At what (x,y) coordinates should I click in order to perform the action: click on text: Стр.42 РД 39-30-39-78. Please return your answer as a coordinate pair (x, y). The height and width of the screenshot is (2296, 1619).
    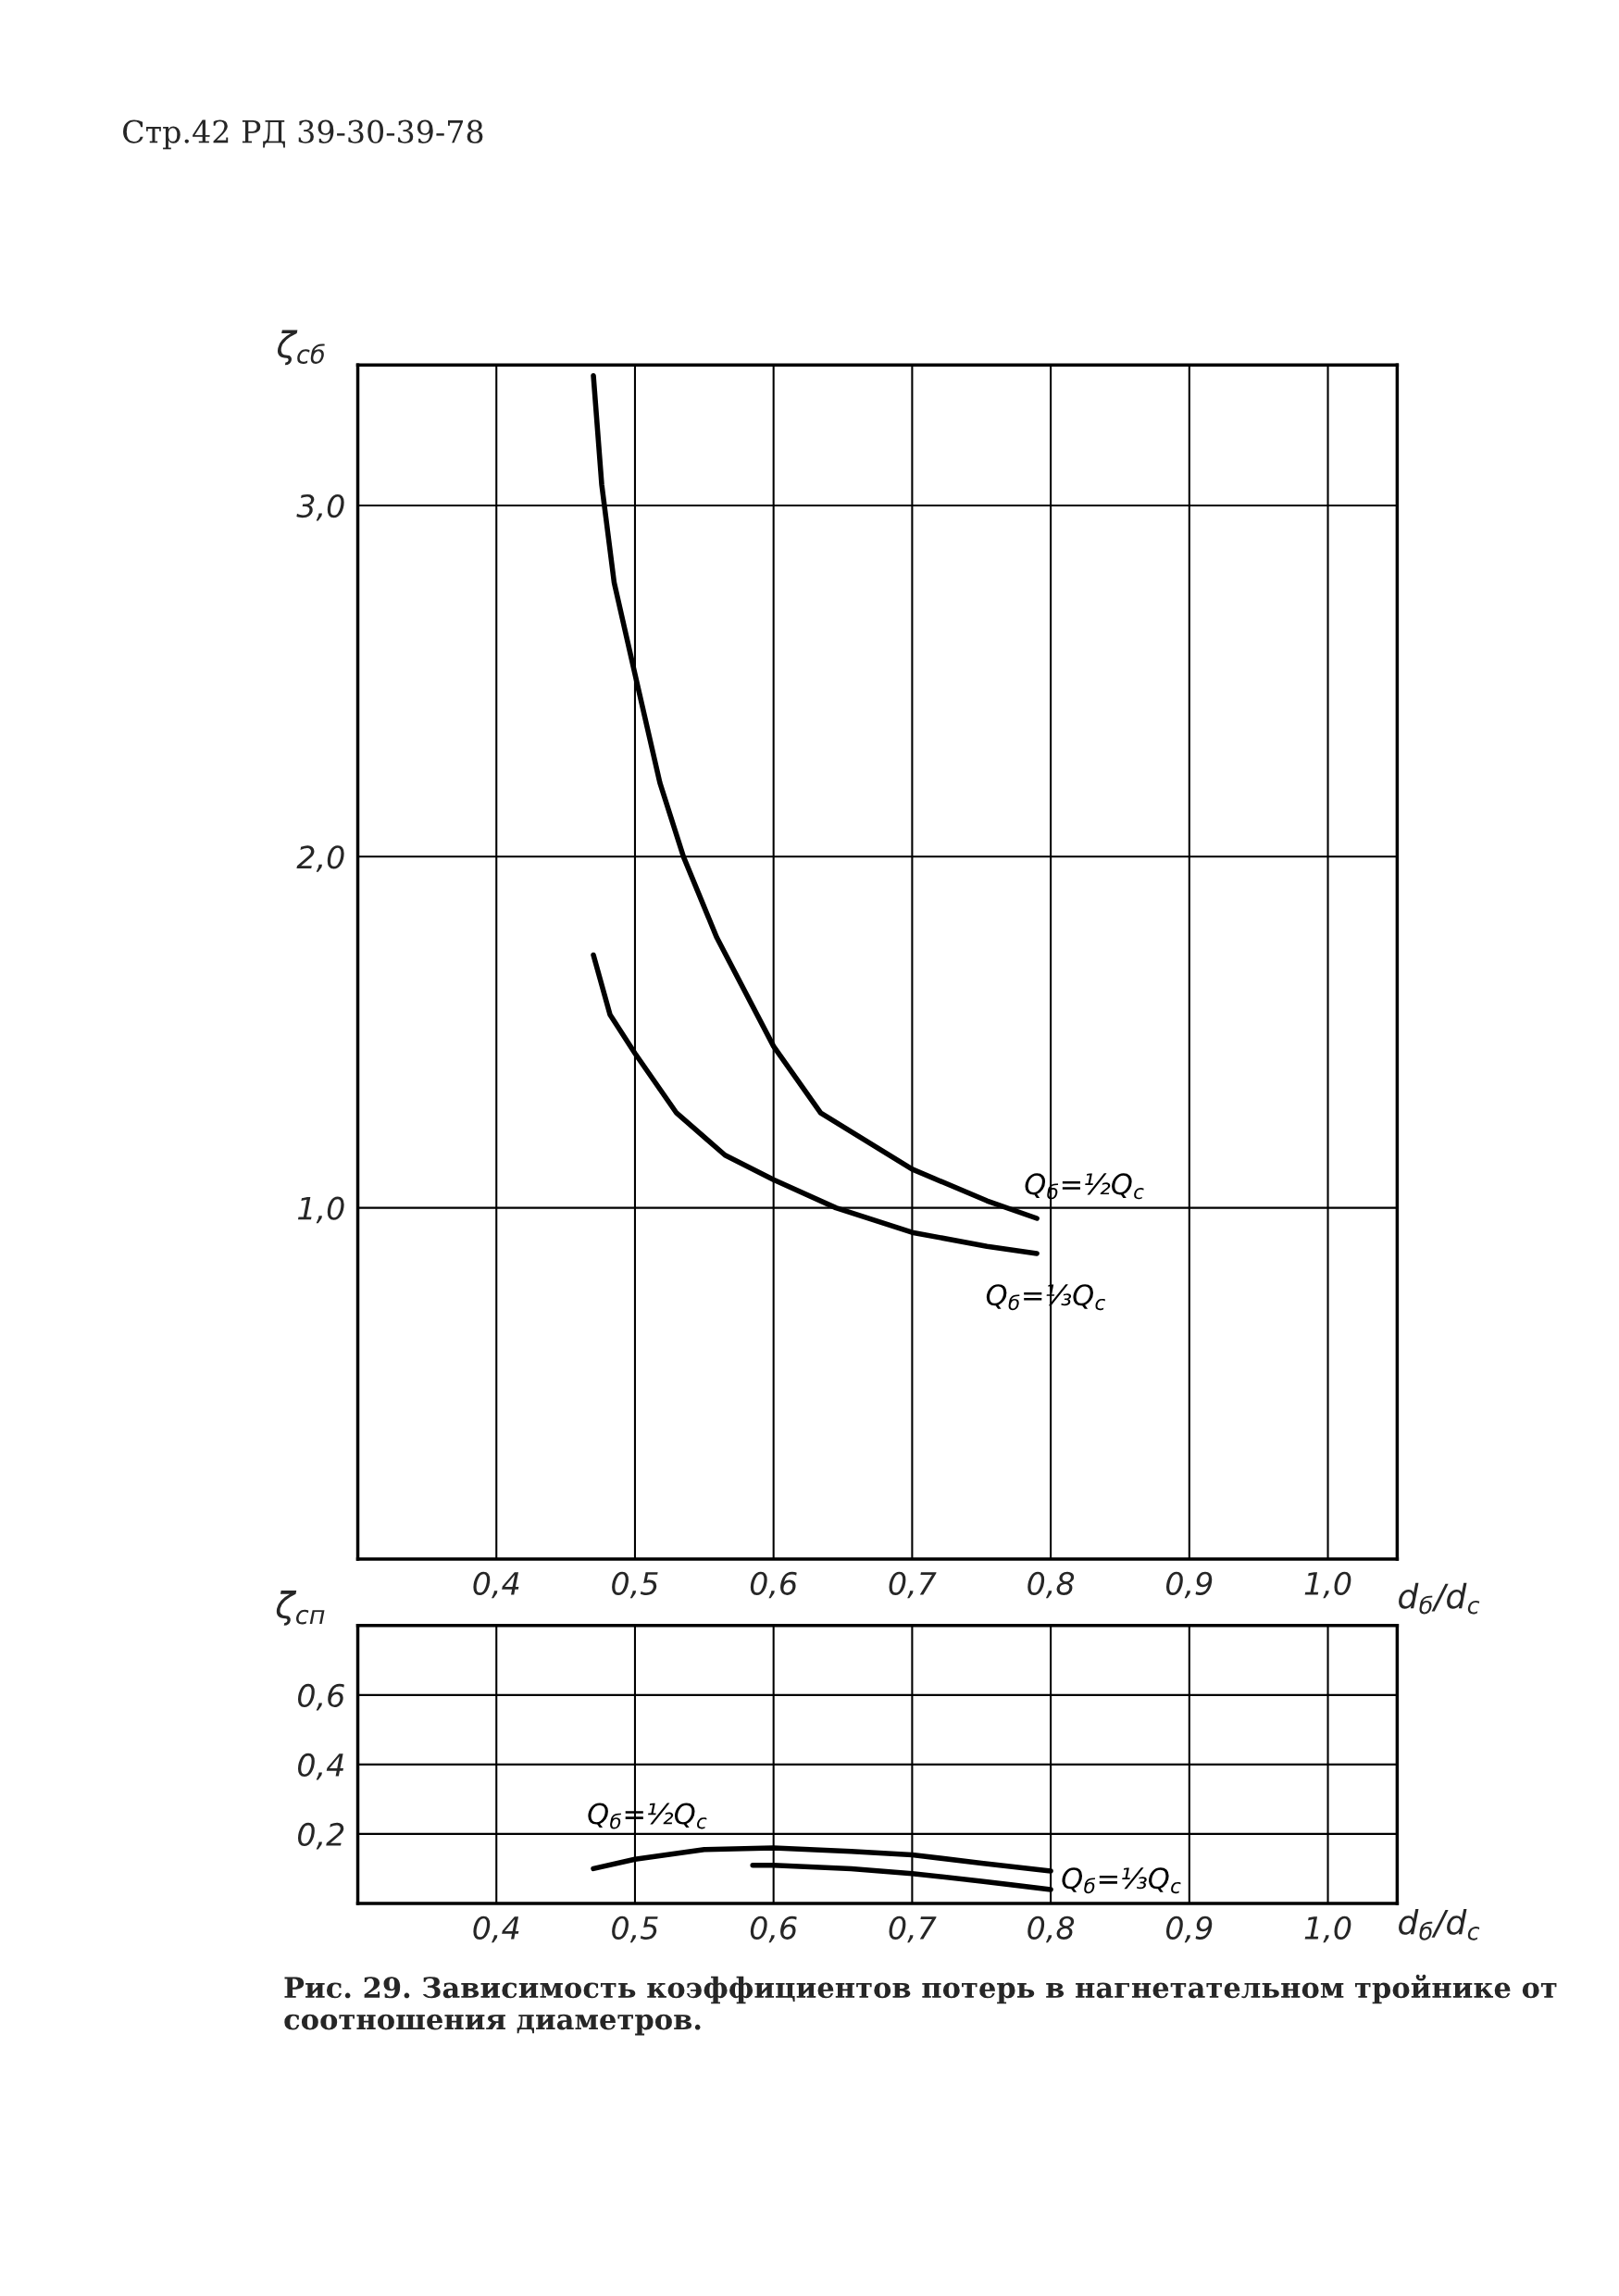
    Looking at the image, I should click on (303, 134).